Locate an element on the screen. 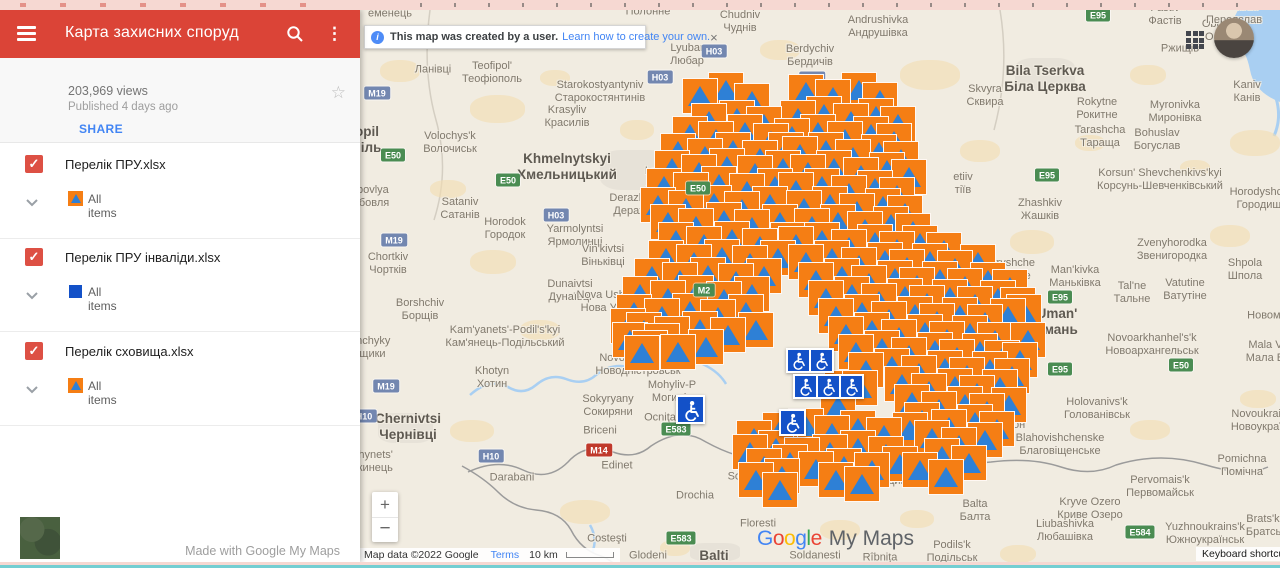  map-place-label: Rîbnița is located at coordinates (880, 556).